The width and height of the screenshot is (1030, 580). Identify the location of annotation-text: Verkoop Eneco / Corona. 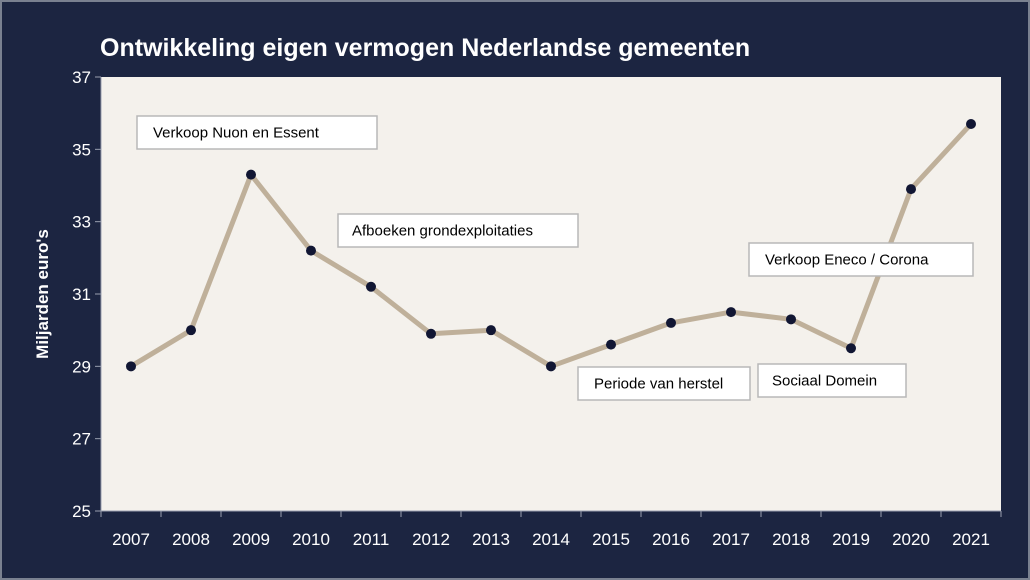
(847, 260).